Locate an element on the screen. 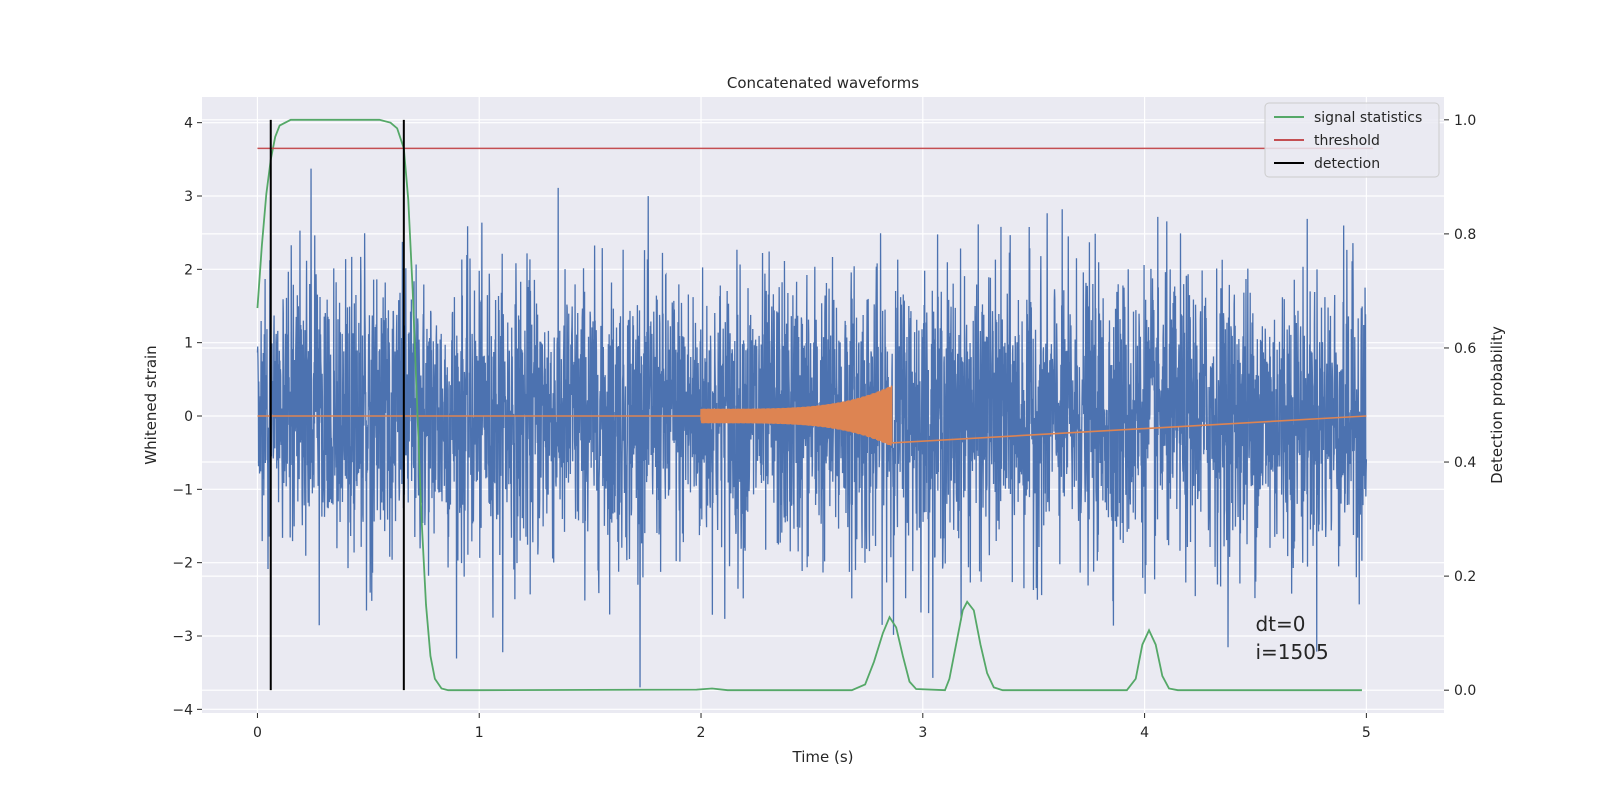  legend-box is located at coordinates (1352, 140).